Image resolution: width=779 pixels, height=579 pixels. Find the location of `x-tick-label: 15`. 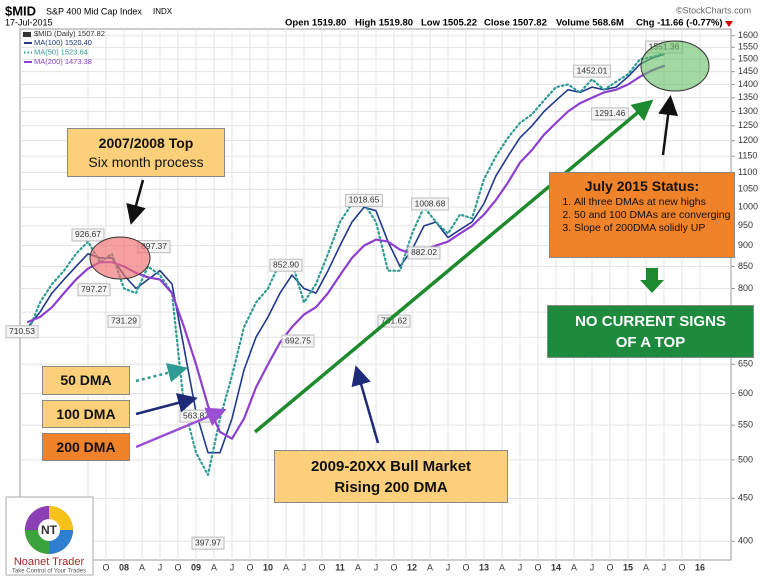

x-tick-label: 15 is located at coordinates (628, 567).